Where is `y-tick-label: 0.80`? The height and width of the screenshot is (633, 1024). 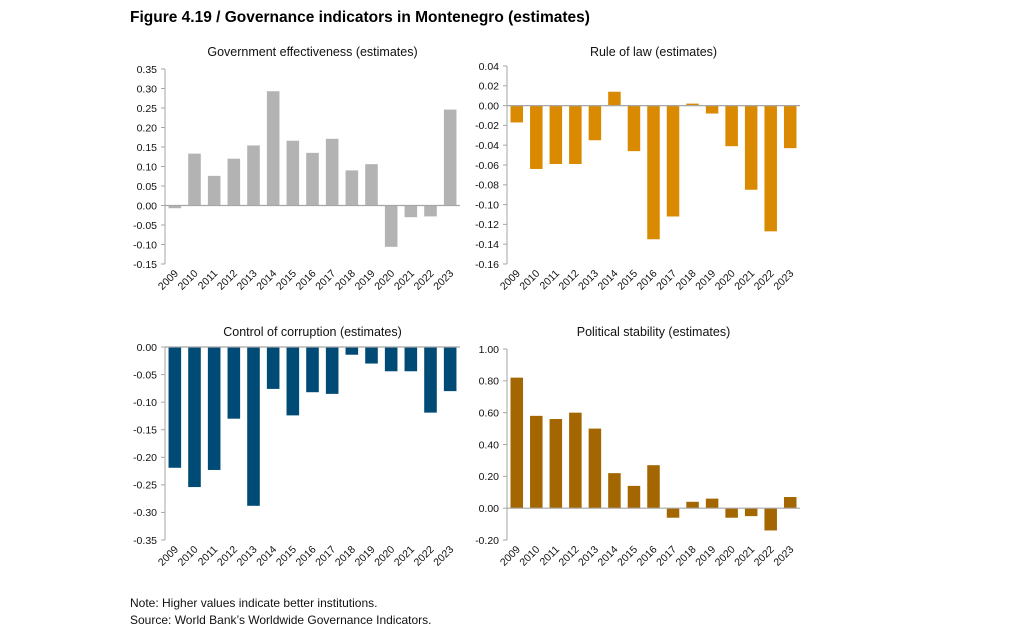 y-tick-label: 0.80 is located at coordinates (489, 382).